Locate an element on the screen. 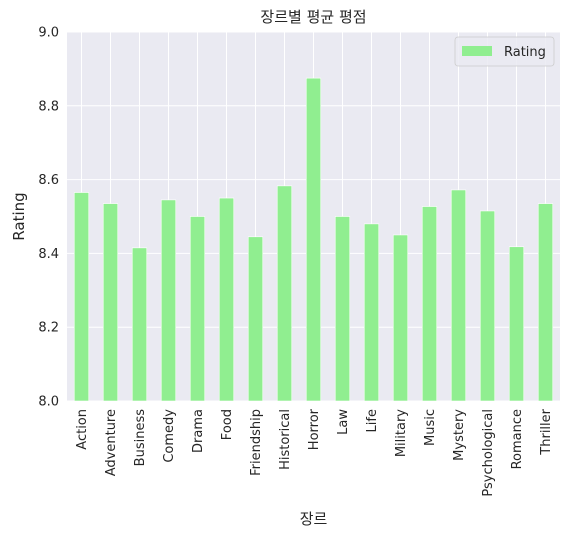 Image resolution: width=571 pixels, height=539 pixels. x-tick-label: Thriller is located at coordinates (546, 431).